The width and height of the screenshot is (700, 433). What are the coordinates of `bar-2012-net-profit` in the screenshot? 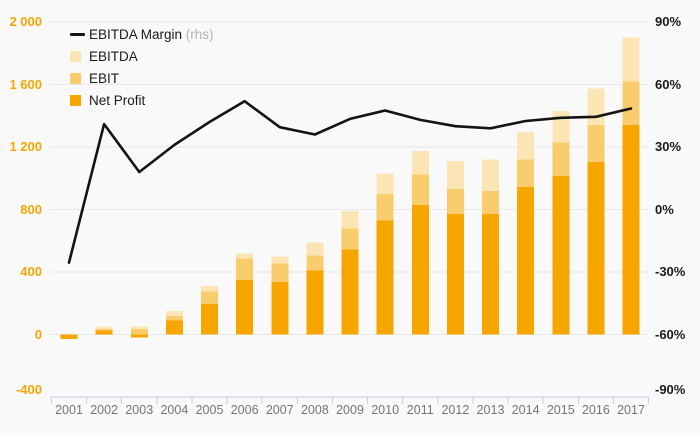 It's located at (455, 274).